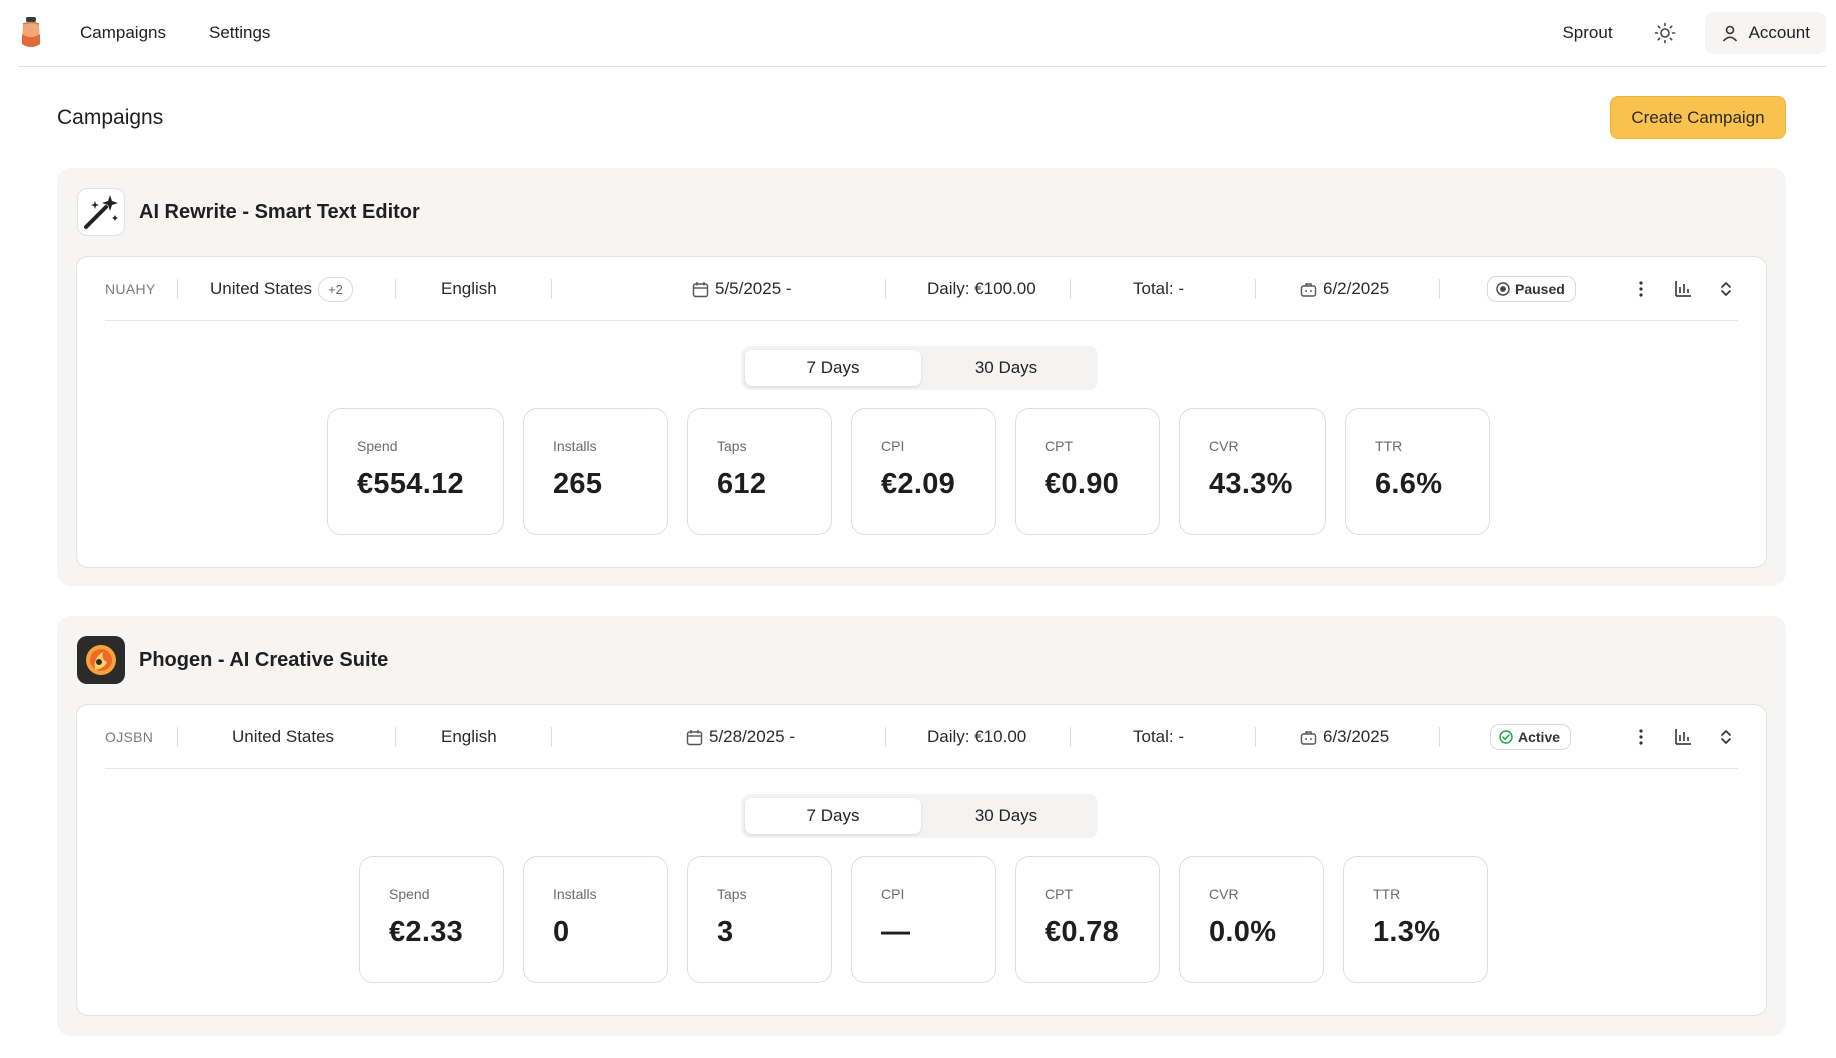  I want to click on stat-value: €0.90, so click(1082, 484).